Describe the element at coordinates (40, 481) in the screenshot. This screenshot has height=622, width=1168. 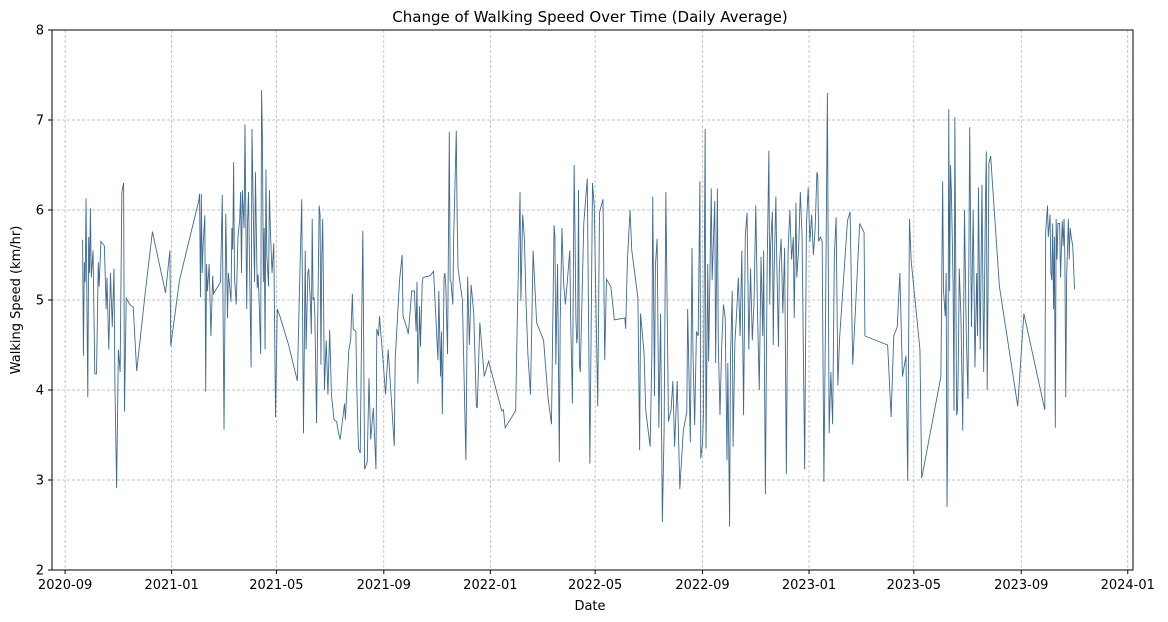
I see `y-tick-label: 3` at that location.